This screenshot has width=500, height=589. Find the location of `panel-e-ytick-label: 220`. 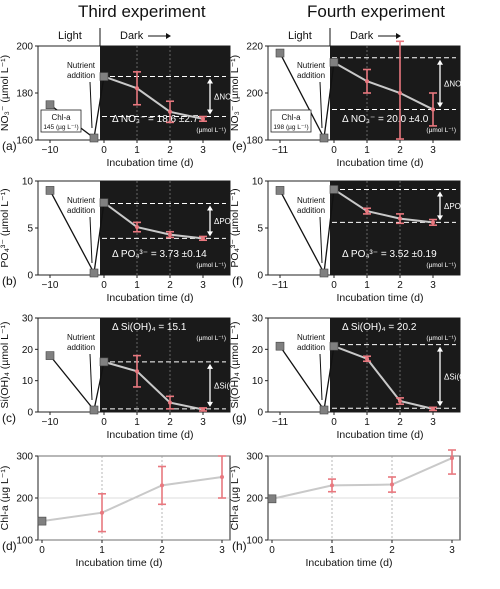

panel-e-ytick-label: 220 is located at coordinates (254, 47).